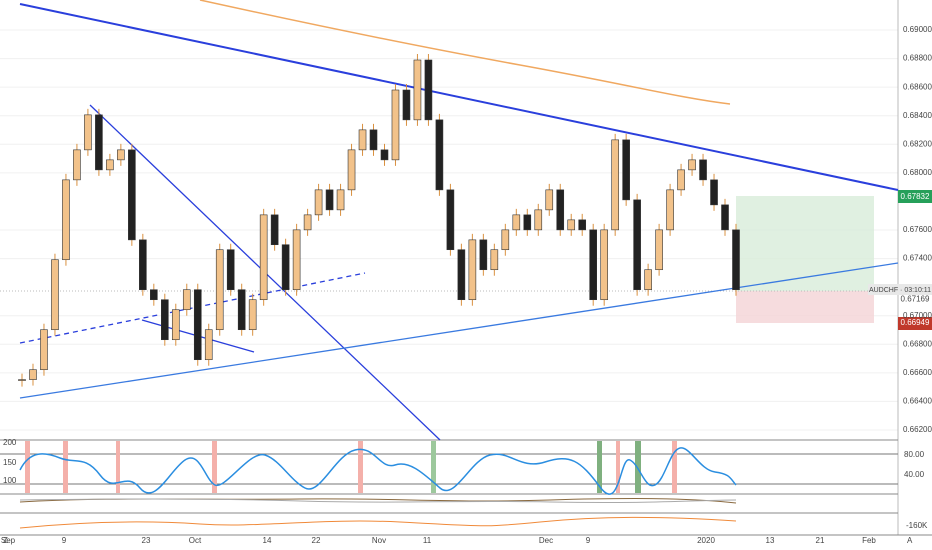  I want to click on stop-price: 0.66949, so click(915, 322).